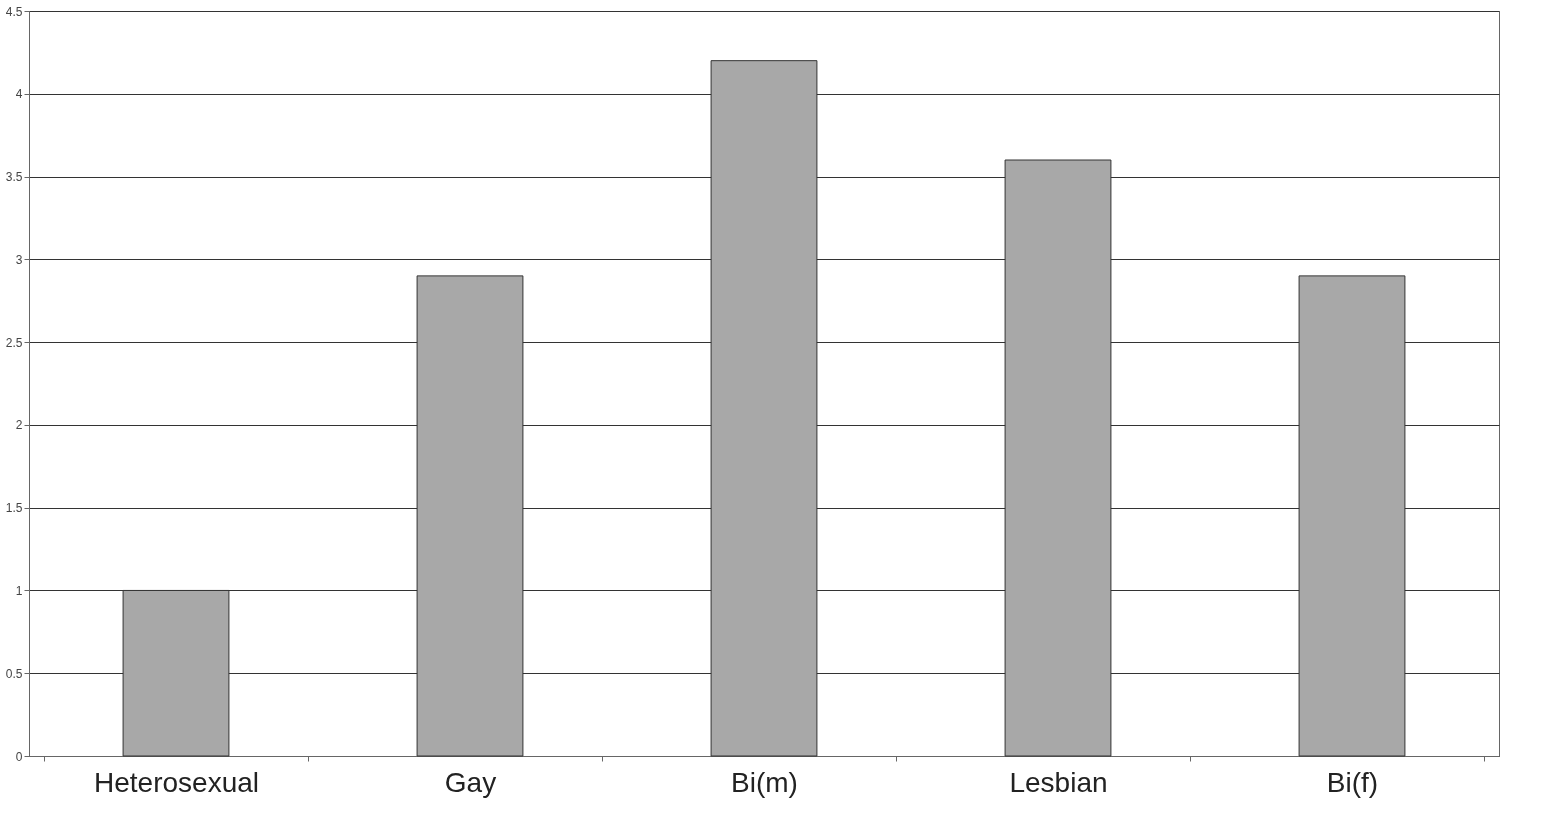 This screenshot has height=839, width=1556. Describe the element at coordinates (19, 425) in the screenshot. I see `y-tick-label: 2` at that location.